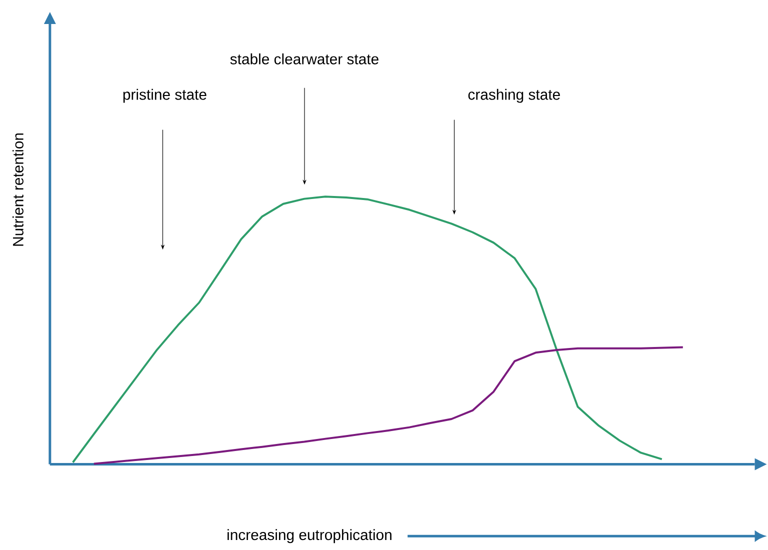  I want to click on y-axis-title: Nutrient retention, so click(18, 189).